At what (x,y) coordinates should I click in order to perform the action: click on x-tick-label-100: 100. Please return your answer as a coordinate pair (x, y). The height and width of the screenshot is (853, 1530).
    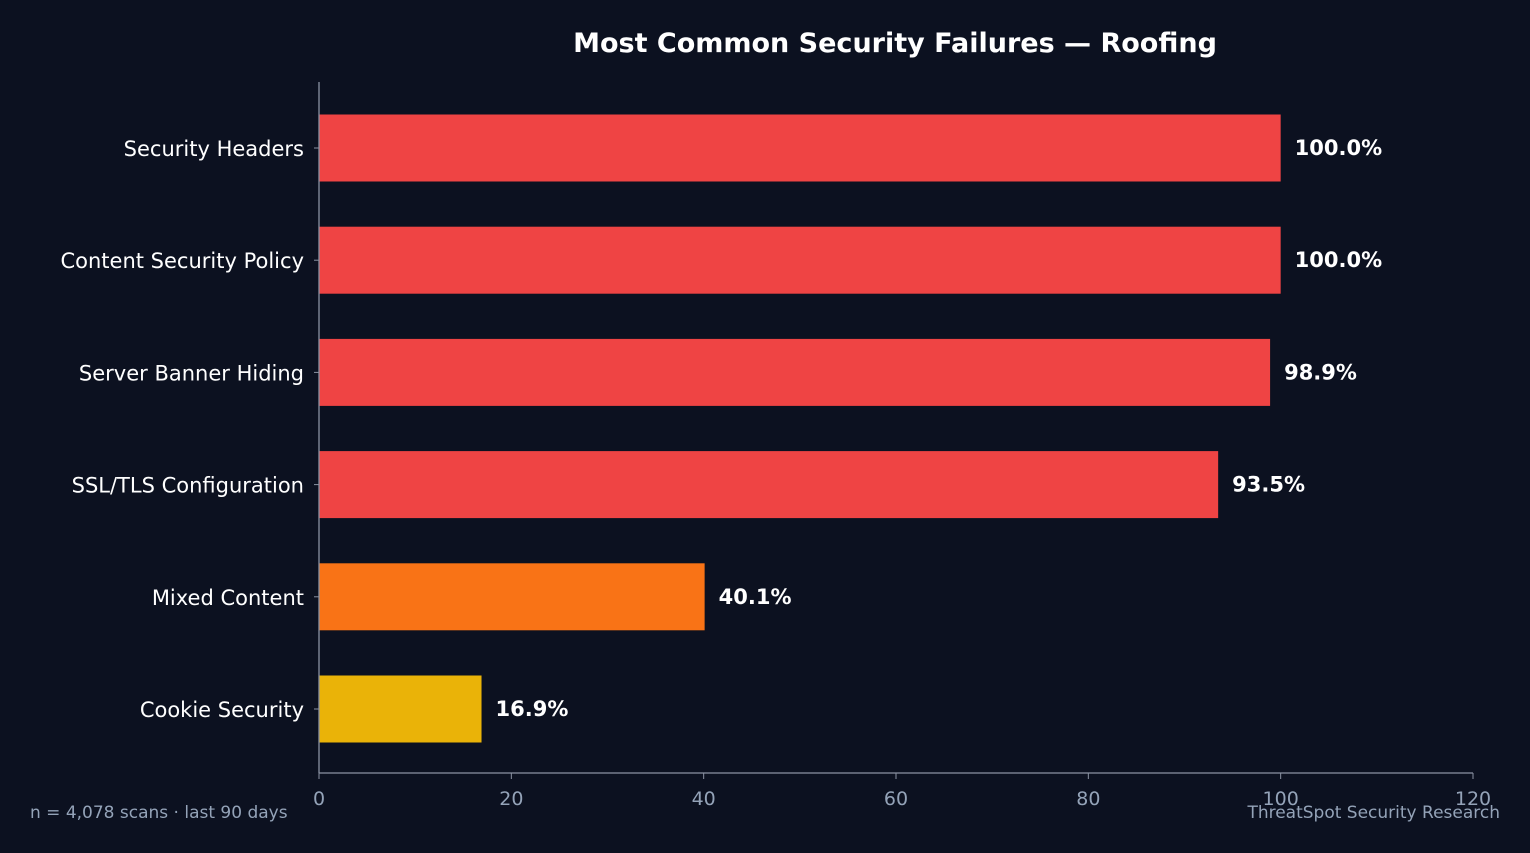
    Looking at the image, I should click on (1281, 799).